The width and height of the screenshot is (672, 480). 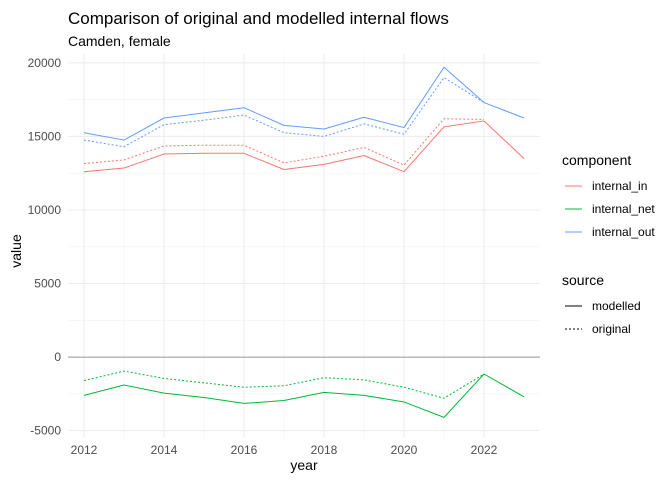 I want to click on x-tick-label: 2012, so click(x=84, y=450).